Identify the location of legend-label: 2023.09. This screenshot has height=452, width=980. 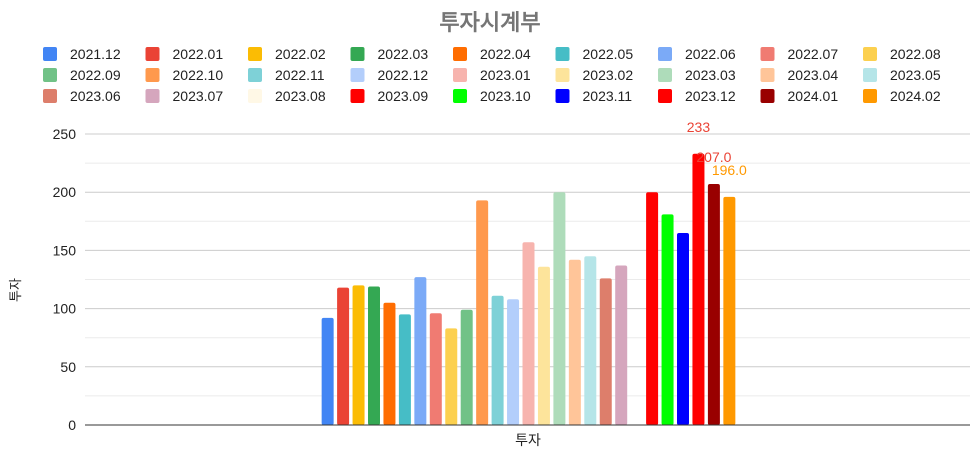
(403, 96).